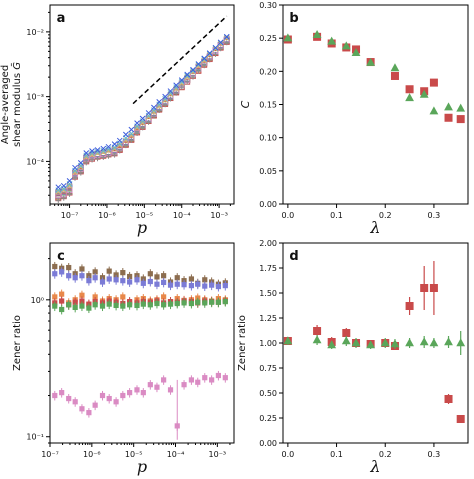 Image resolution: width=474 pixels, height=479 pixels. What do you see at coordinates (5, 104) in the screenshot?
I see `y-axis-title-line1: Angle-averaged` at bounding box center [5, 104].